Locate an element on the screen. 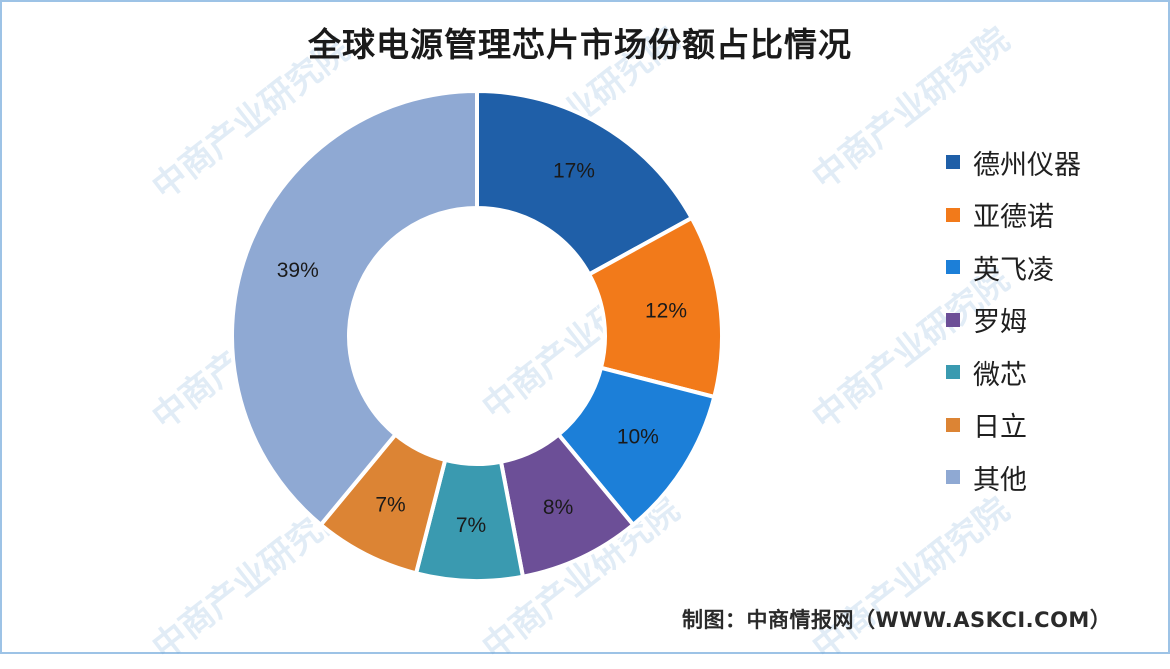  legend-label: 英飞凌 is located at coordinates (1013, 270).